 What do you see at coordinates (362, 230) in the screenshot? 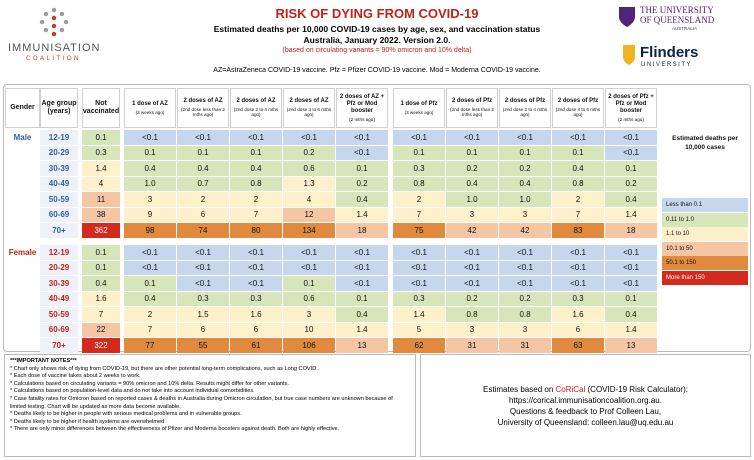
I see `az-value: 18` at bounding box center [362, 230].